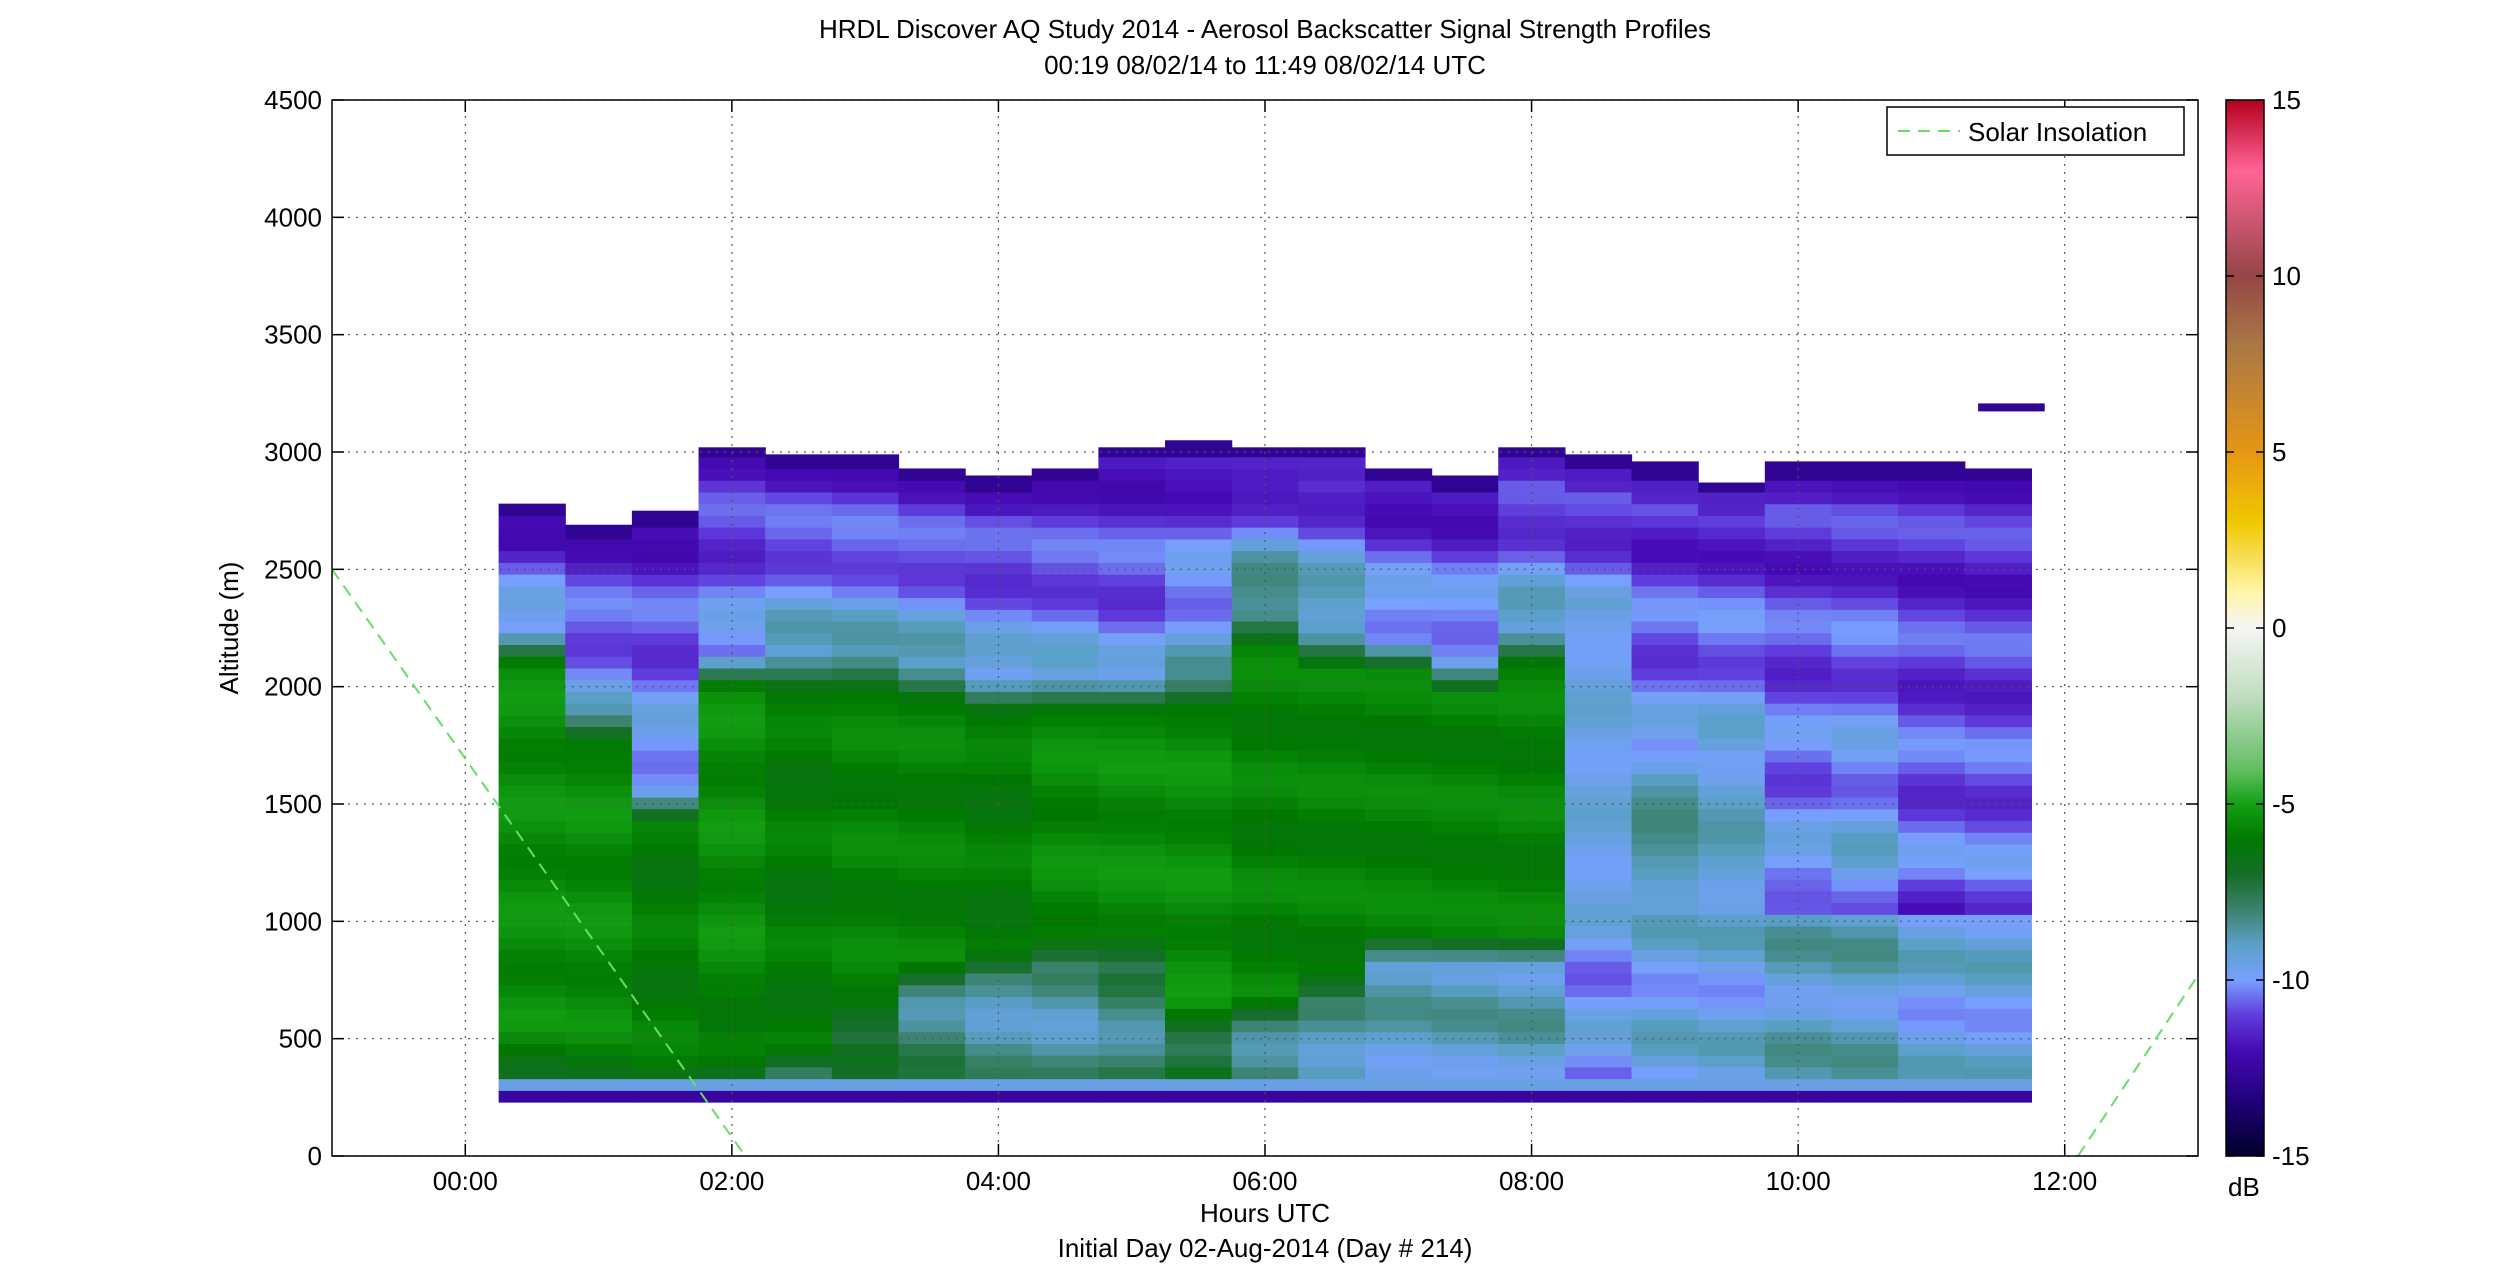  What do you see at coordinates (293, 569) in the screenshot?
I see `y-tick-label: 2500` at bounding box center [293, 569].